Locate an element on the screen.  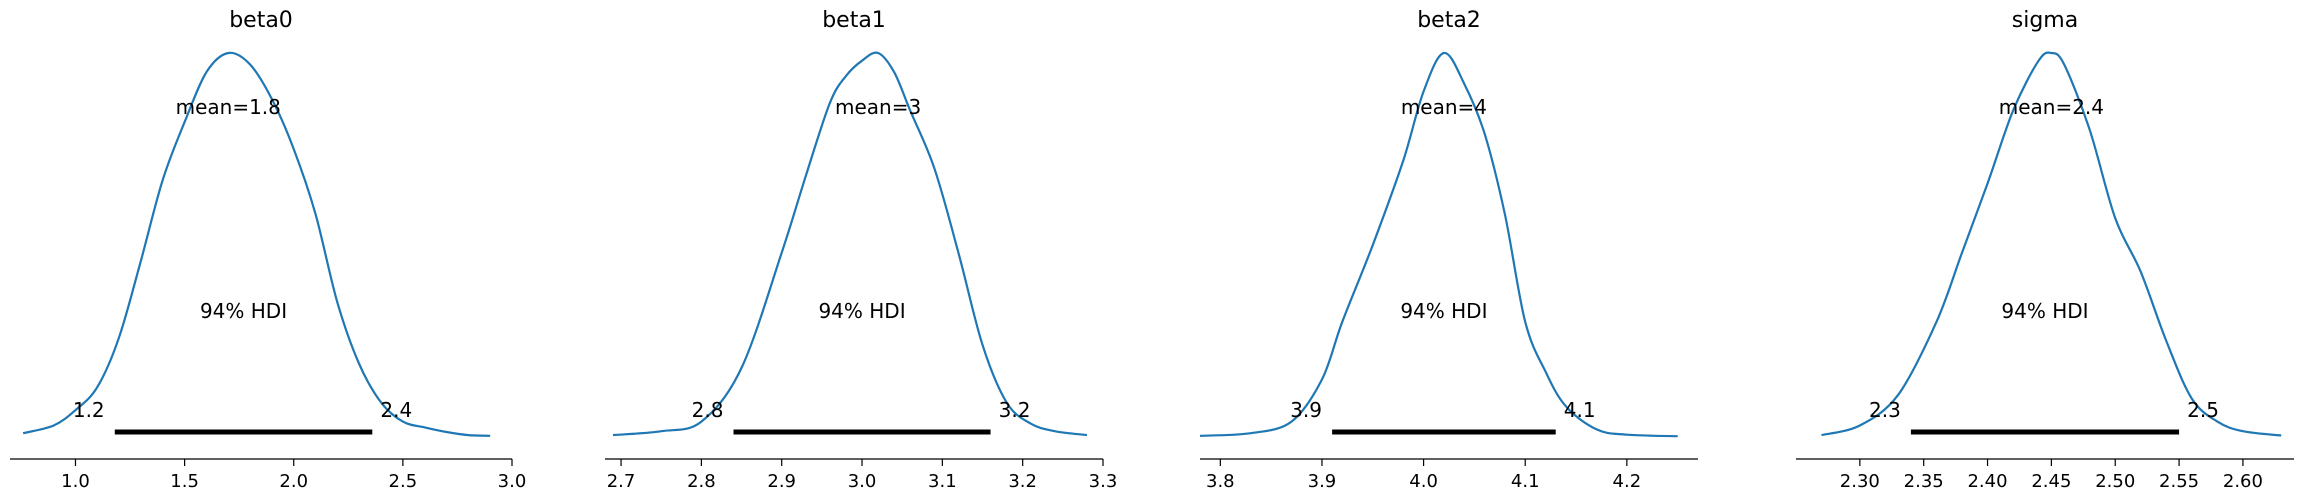
mean-label: mean=3 is located at coordinates (878, 107).